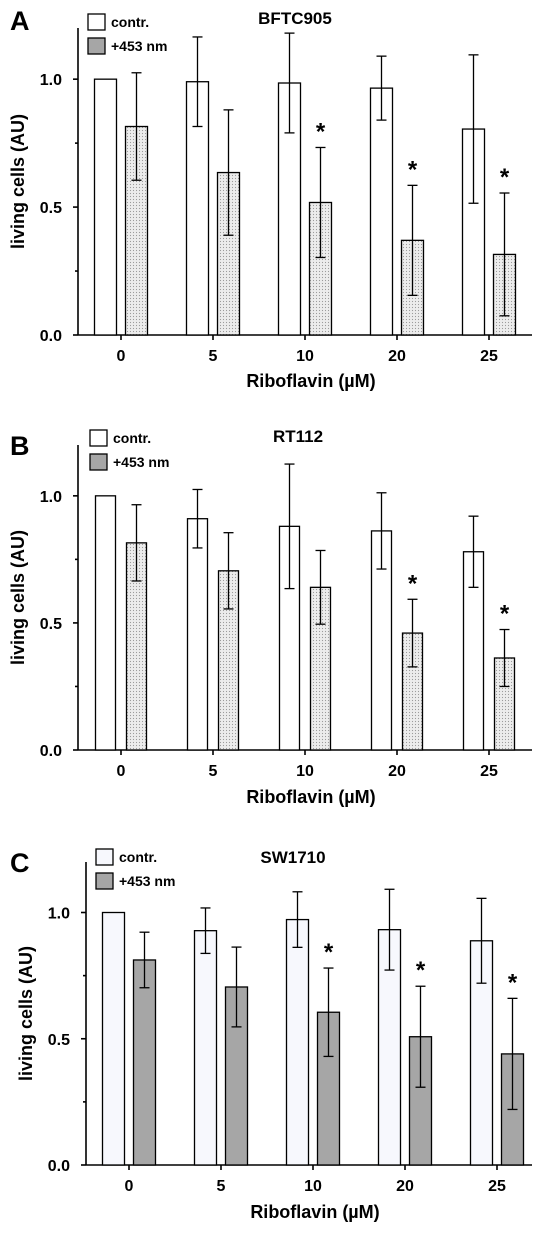  What do you see at coordinates (144, 1062) in the screenshot?
I see `bar-453nm` at bounding box center [144, 1062].